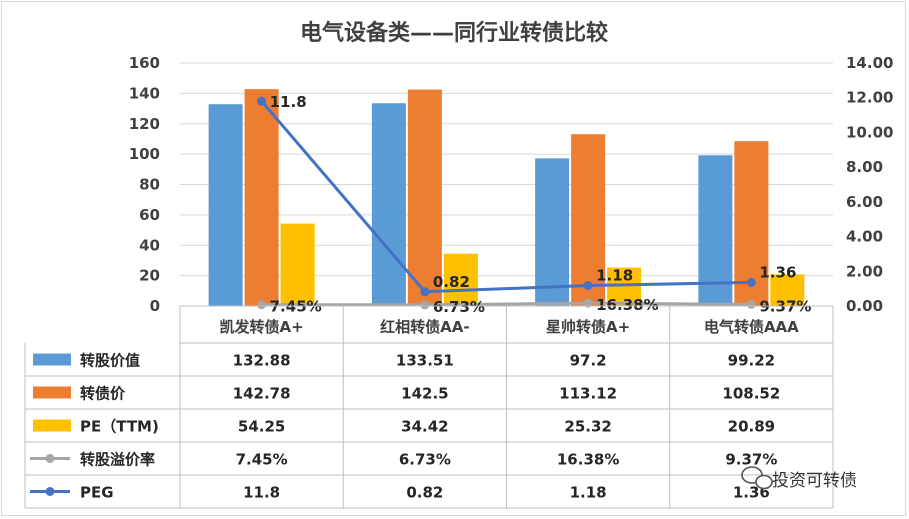 The image size is (909, 519). I want to click on legend-label: 转股价值, so click(110, 361).